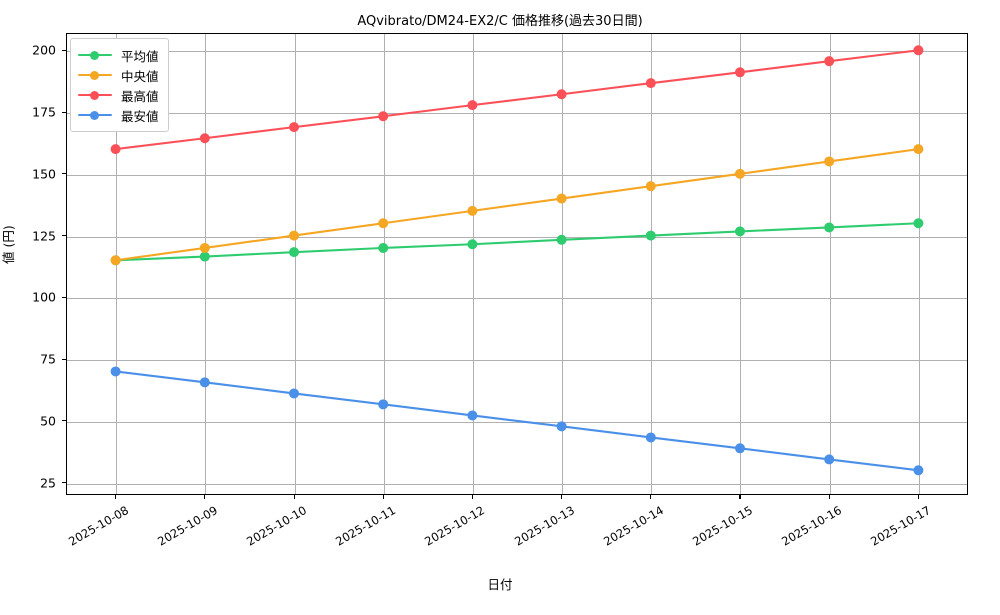 The height and width of the screenshot is (615, 1000). I want to click on legend-item-2: 中央値, so click(118, 75).